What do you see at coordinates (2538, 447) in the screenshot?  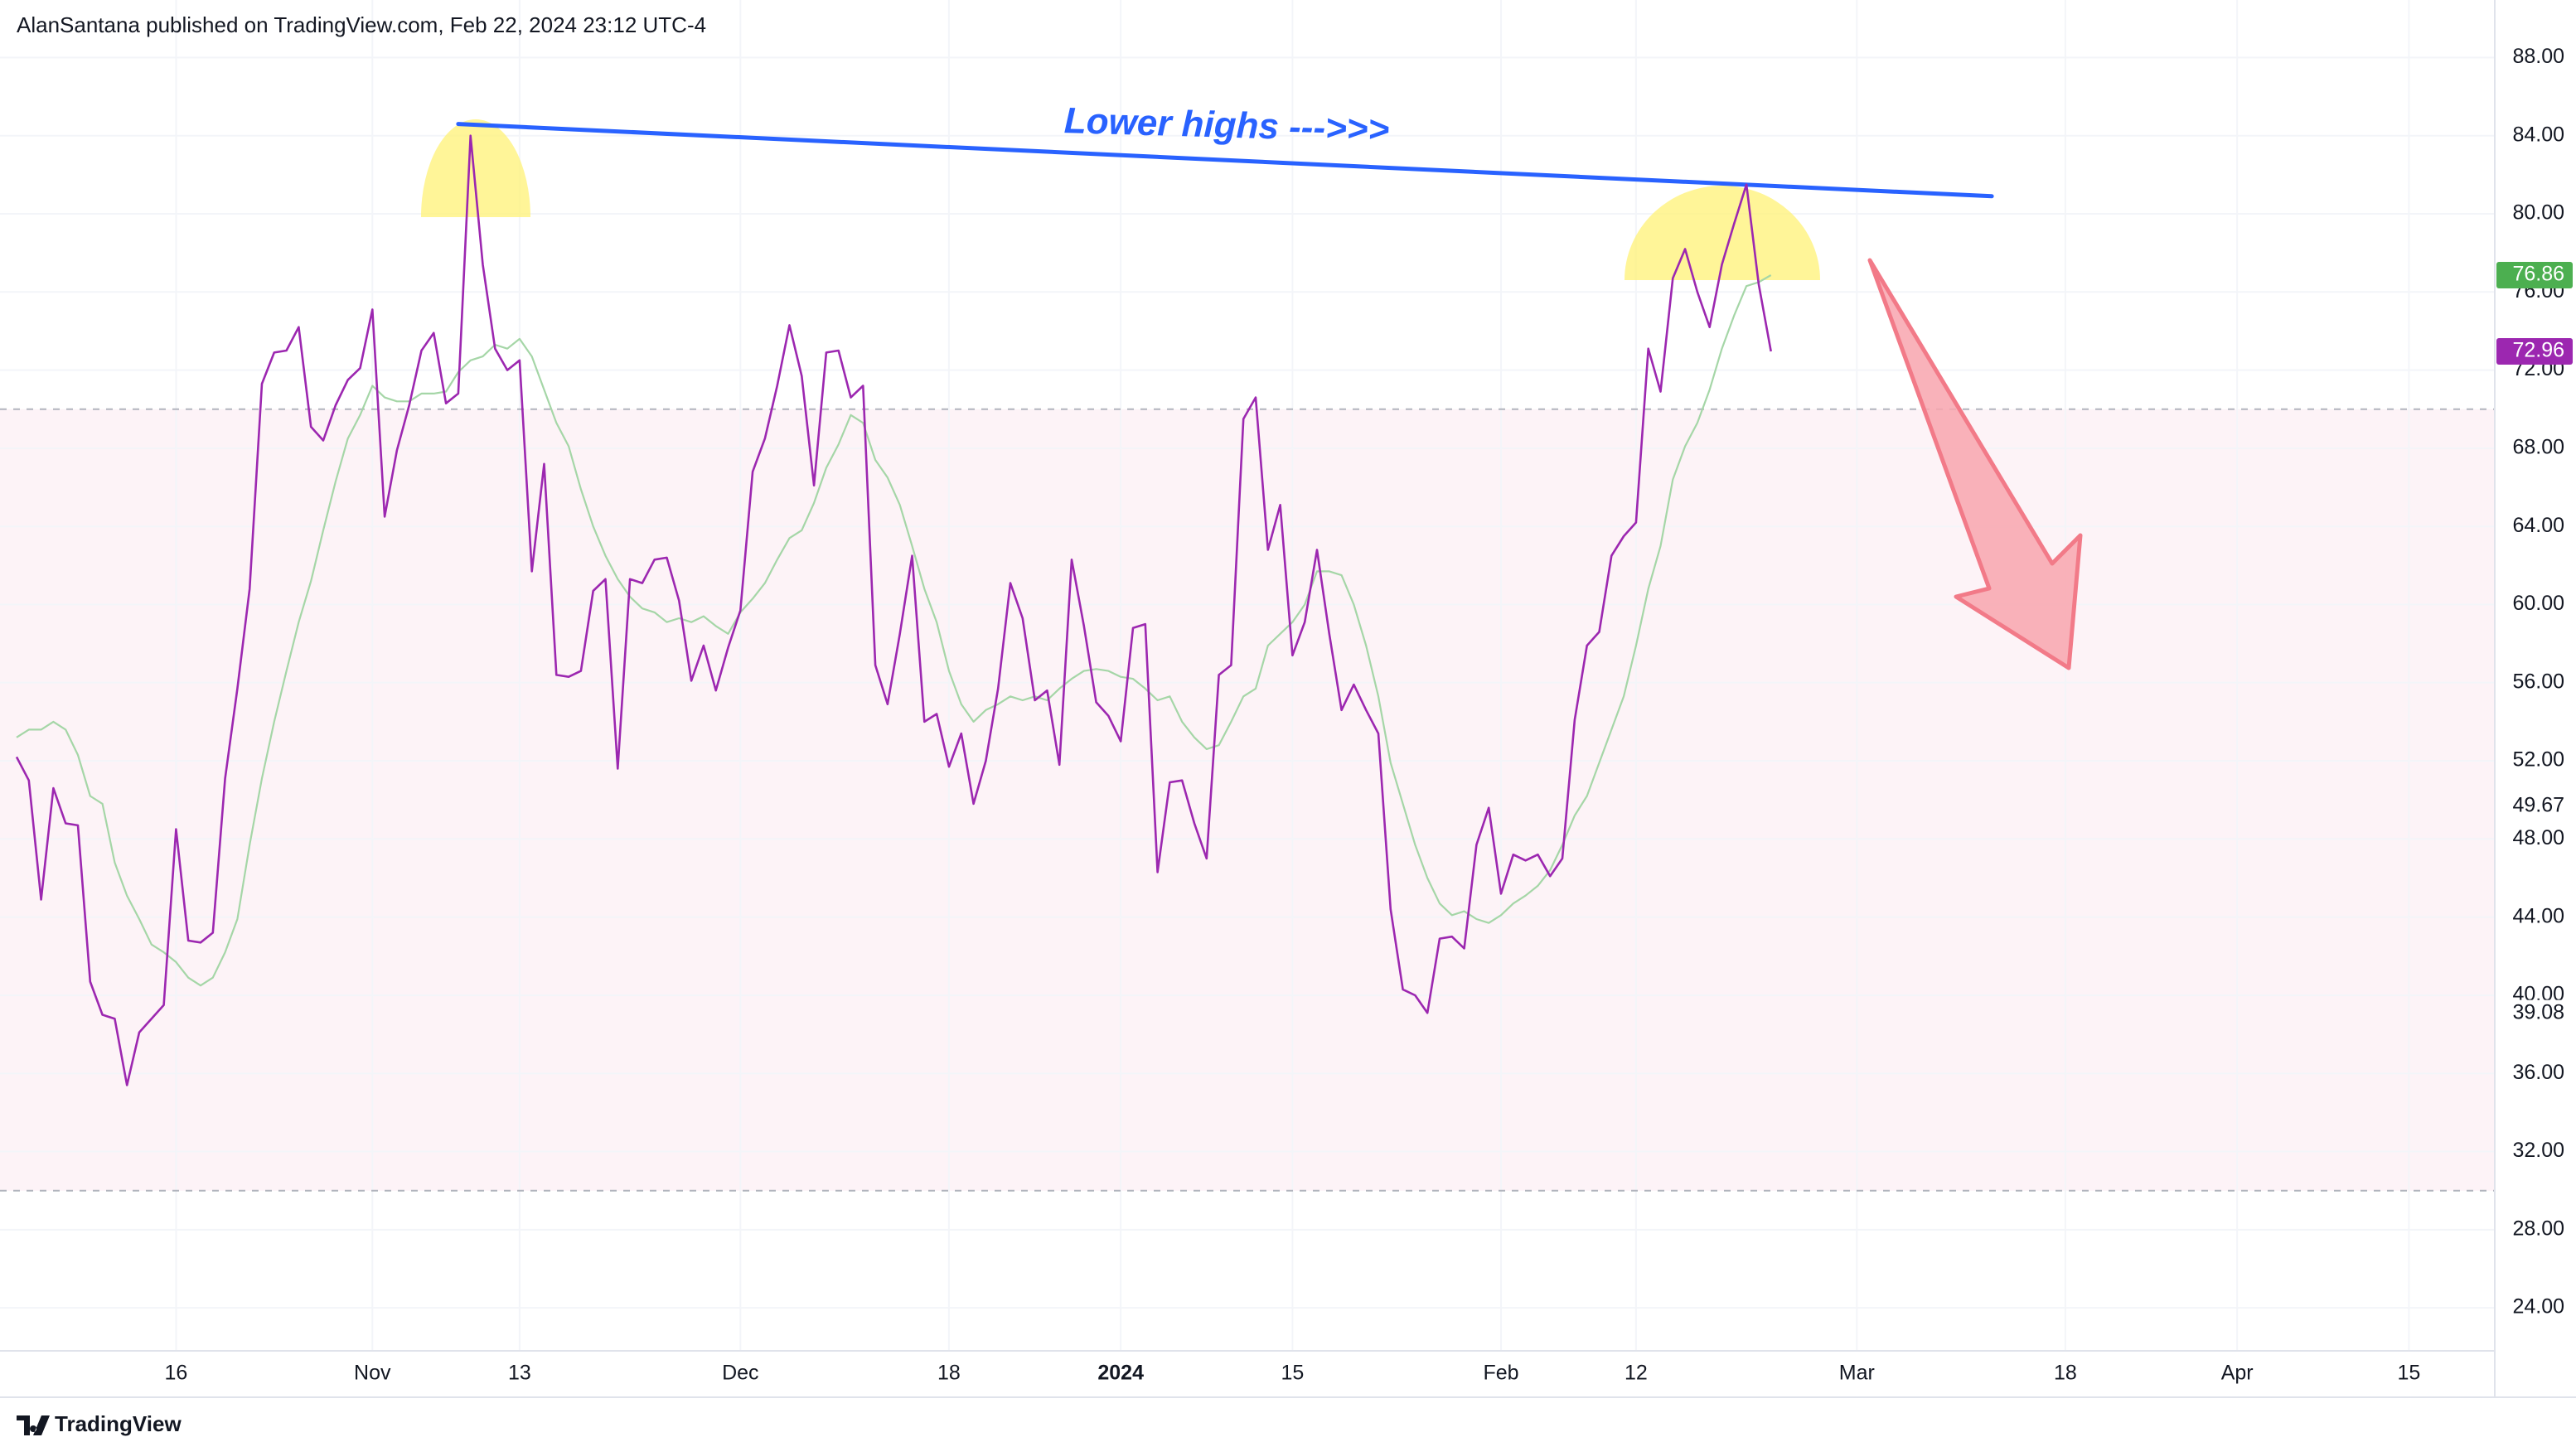 I see `y-tick-label: 68.00` at bounding box center [2538, 447].